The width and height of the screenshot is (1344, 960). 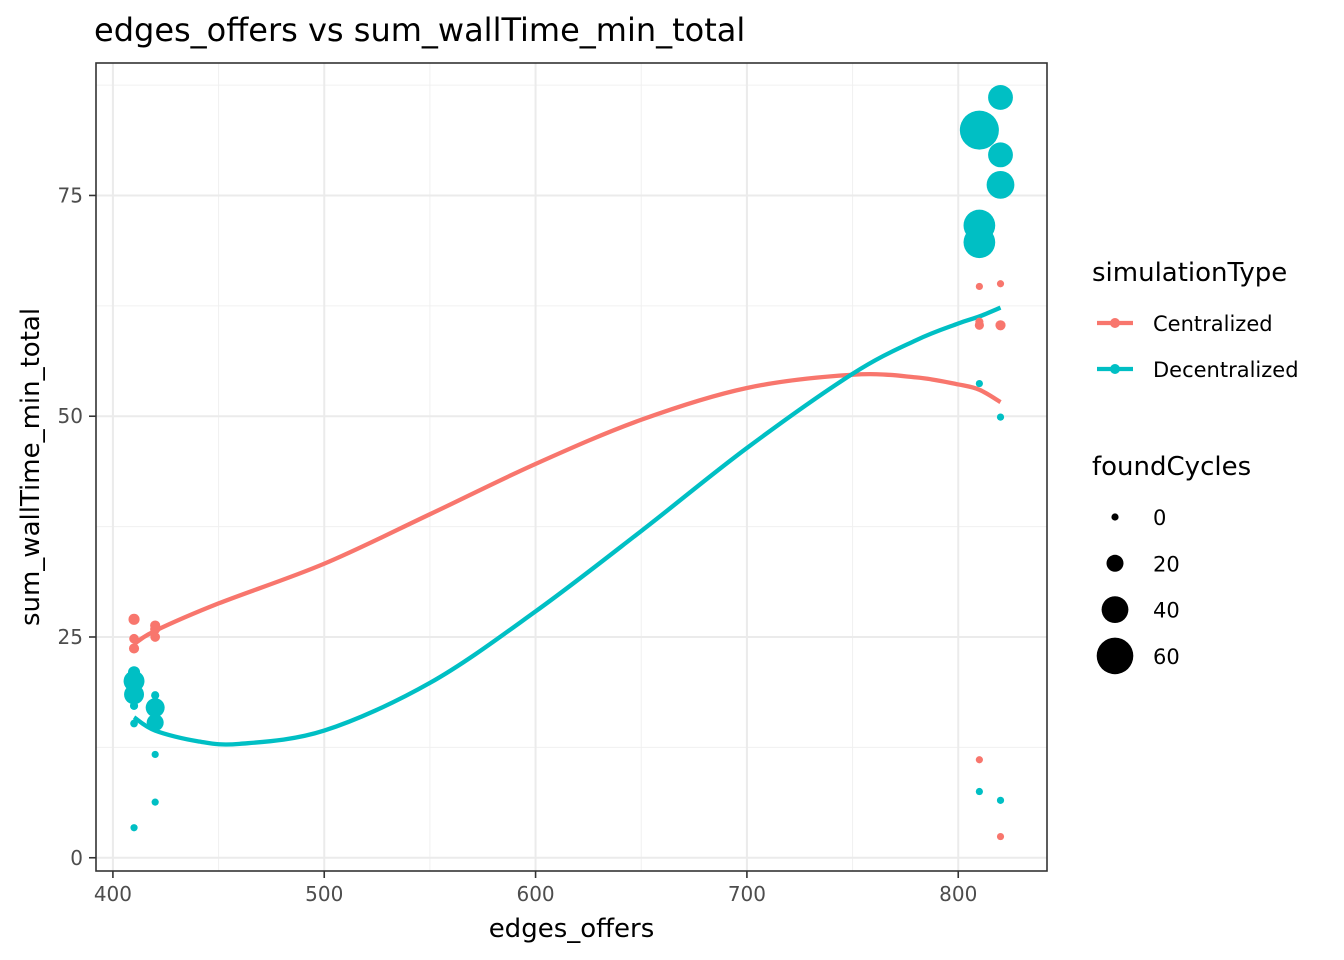 I want to click on legend-label-centralized: Centralized, so click(x=1213, y=324).